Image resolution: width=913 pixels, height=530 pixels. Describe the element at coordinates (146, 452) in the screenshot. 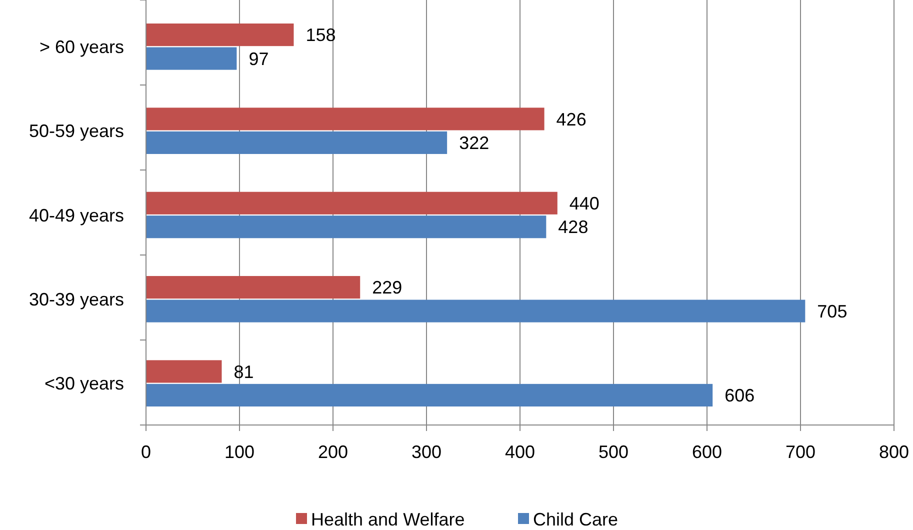

I see `x-tick-label: 0` at that location.